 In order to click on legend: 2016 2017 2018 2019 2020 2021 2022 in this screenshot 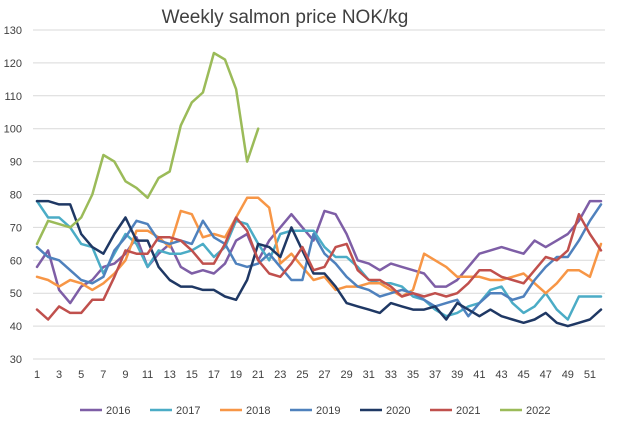, I will do `click(315, 411)`.